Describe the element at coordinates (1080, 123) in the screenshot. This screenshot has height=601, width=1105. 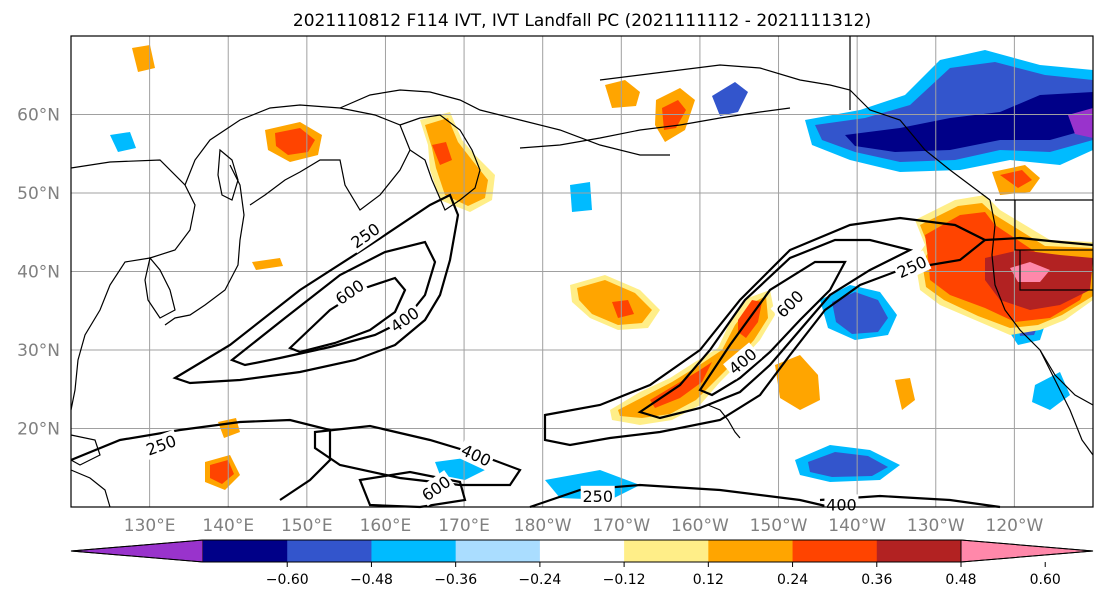
I see `shade-neg-corner` at that location.